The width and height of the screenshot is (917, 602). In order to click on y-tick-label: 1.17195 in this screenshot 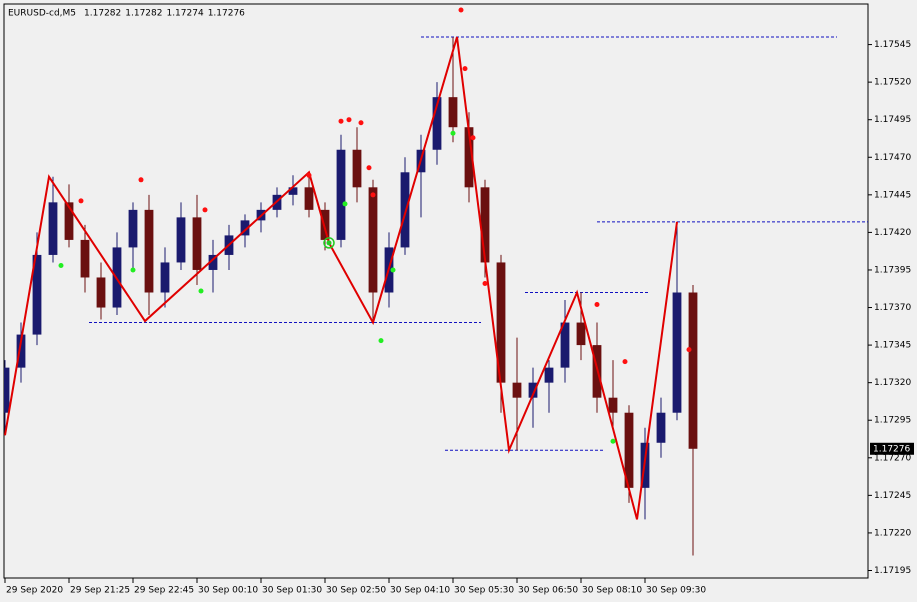, I will do `click(892, 571)`.